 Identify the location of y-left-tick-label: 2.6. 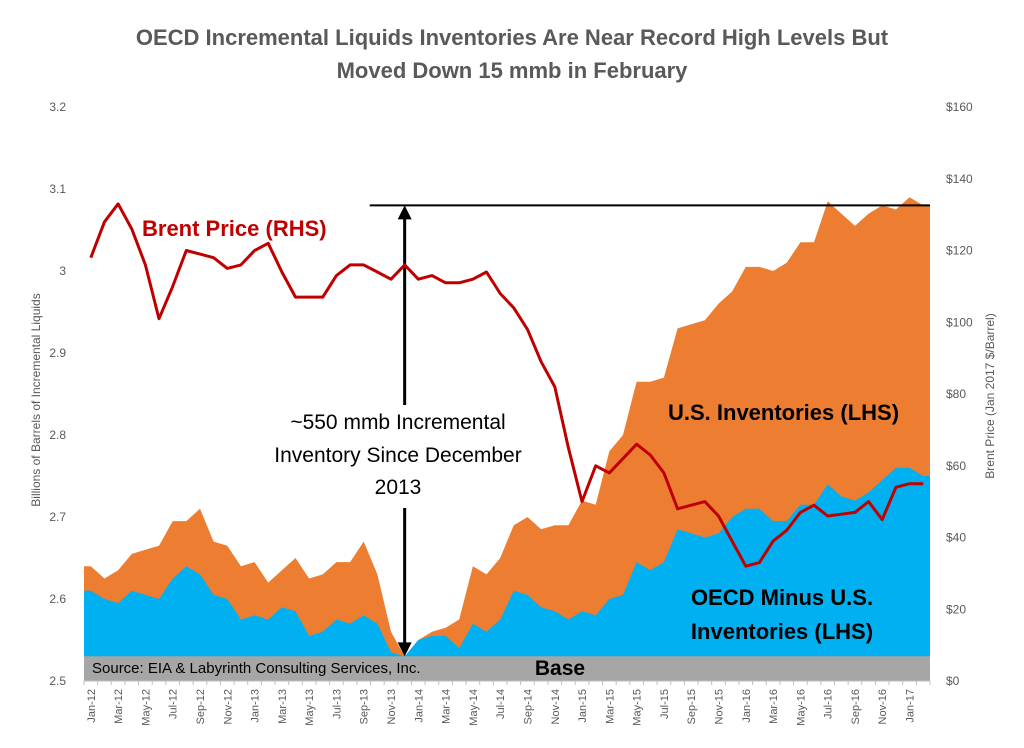
(57, 599).